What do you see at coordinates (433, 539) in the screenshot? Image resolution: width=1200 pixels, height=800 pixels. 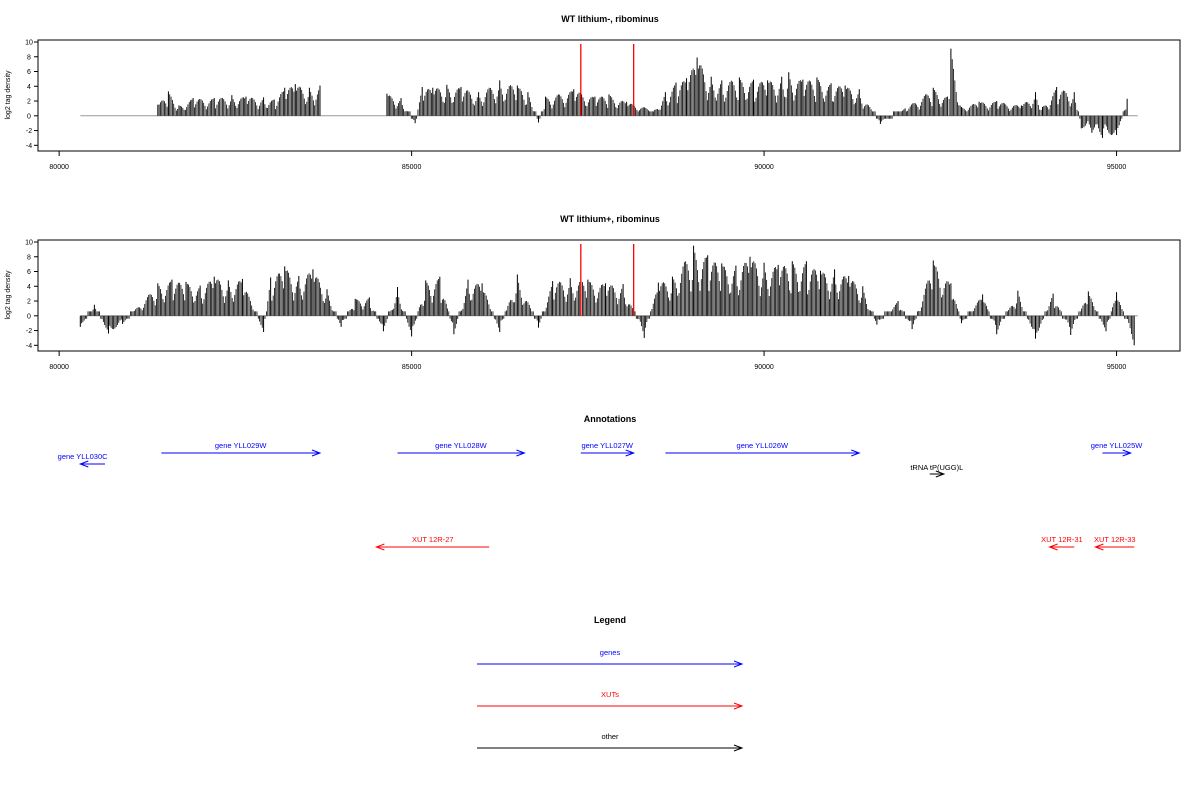 I see `feature-label: XUT 12R-27` at bounding box center [433, 539].